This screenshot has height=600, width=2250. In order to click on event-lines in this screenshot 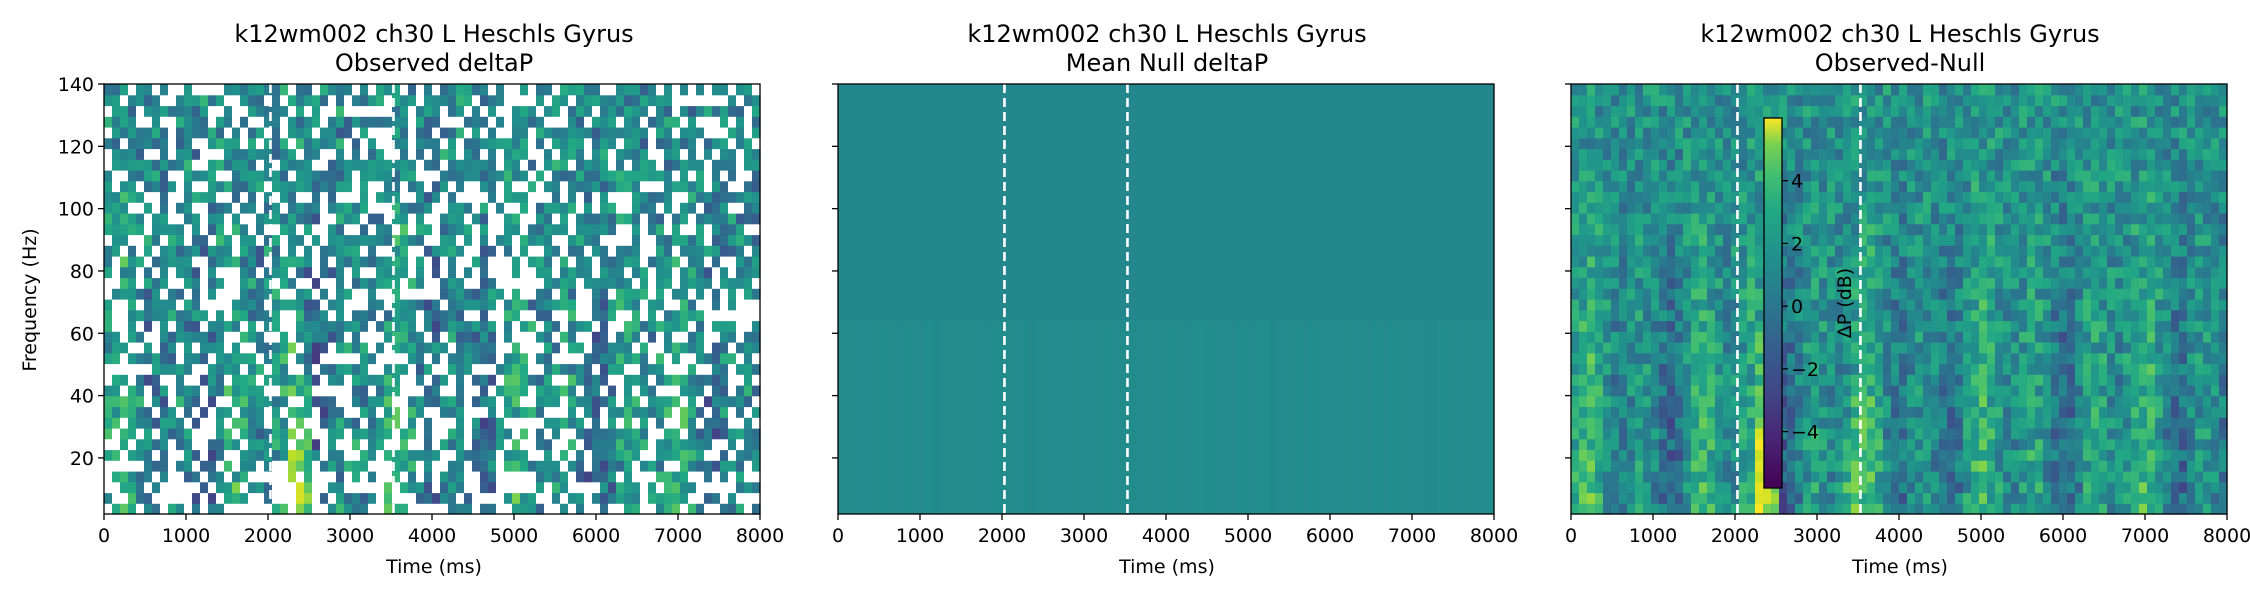, I will do `click(332, 299)`.